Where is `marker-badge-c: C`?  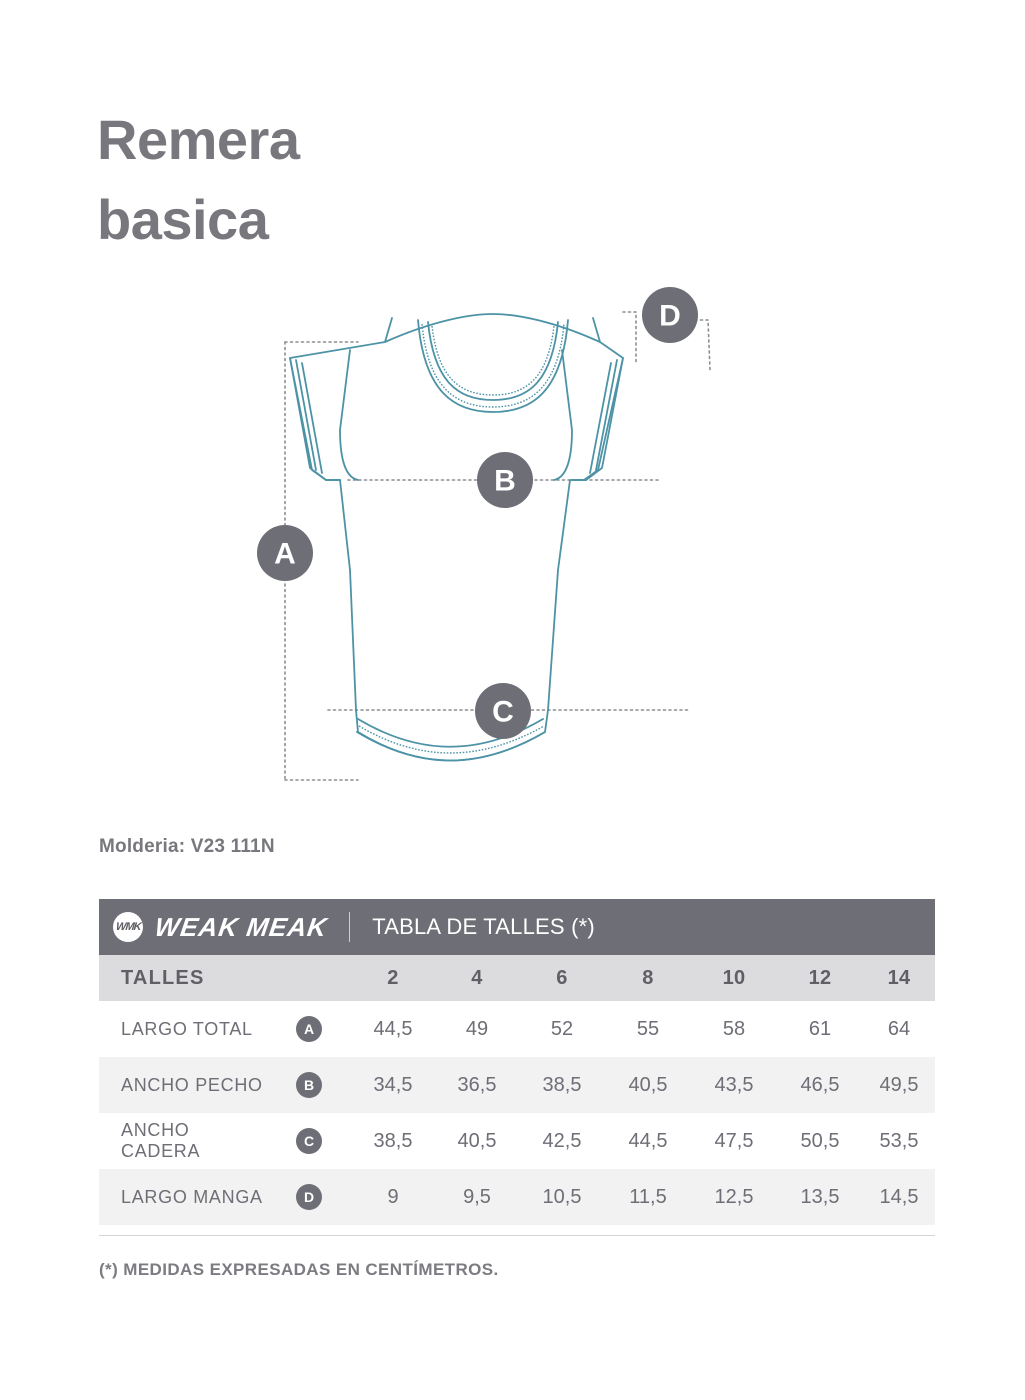 marker-badge-c: C is located at coordinates (309, 1141).